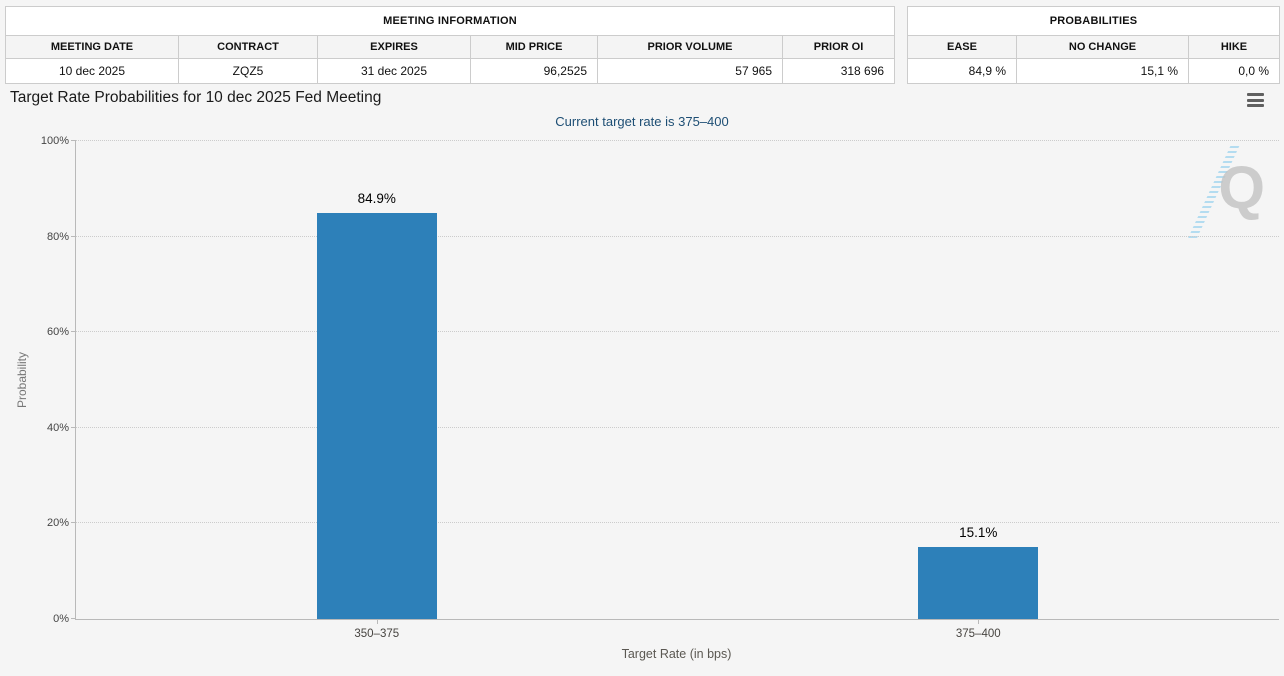 This screenshot has height=676, width=1284. Describe the element at coordinates (690, 47) in the screenshot. I see `col-prior-volume: PRIOR VOLUME` at that location.